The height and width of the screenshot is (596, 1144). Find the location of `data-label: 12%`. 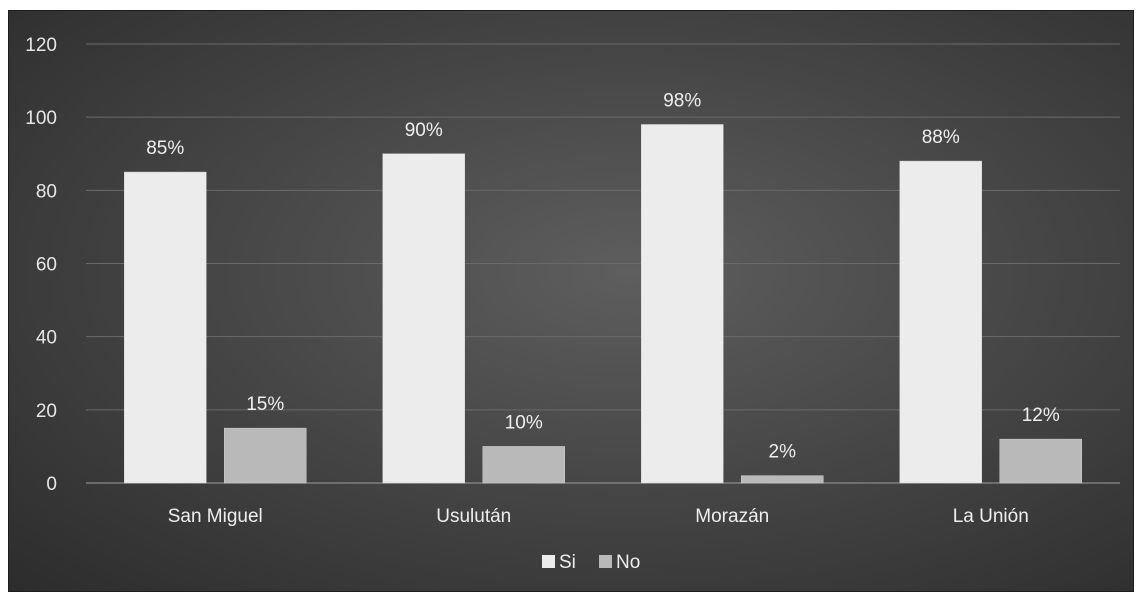

data-label: 12% is located at coordinates (1041, 415).